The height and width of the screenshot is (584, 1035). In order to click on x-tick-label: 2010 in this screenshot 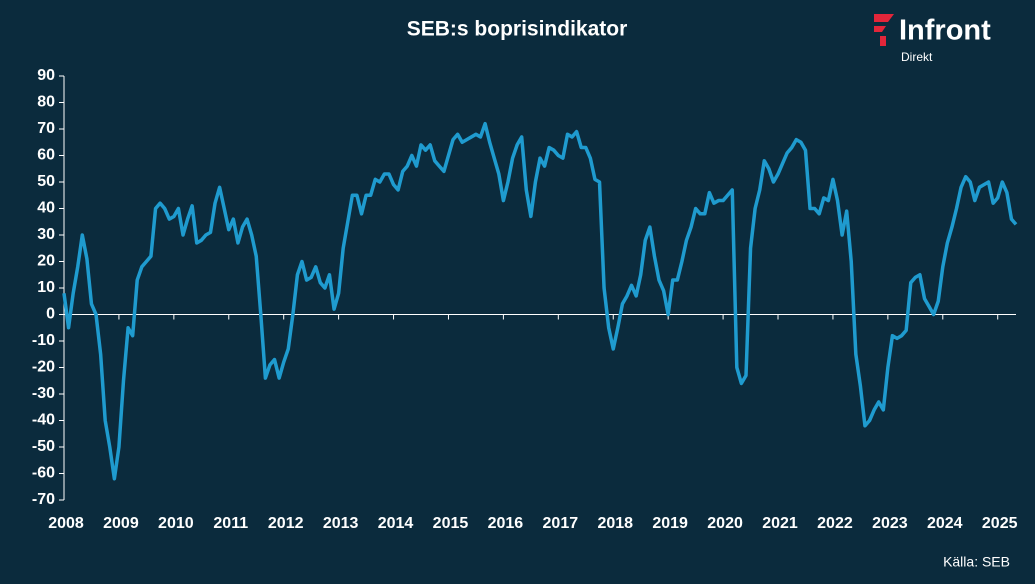, I will do `click(176, 523)`.